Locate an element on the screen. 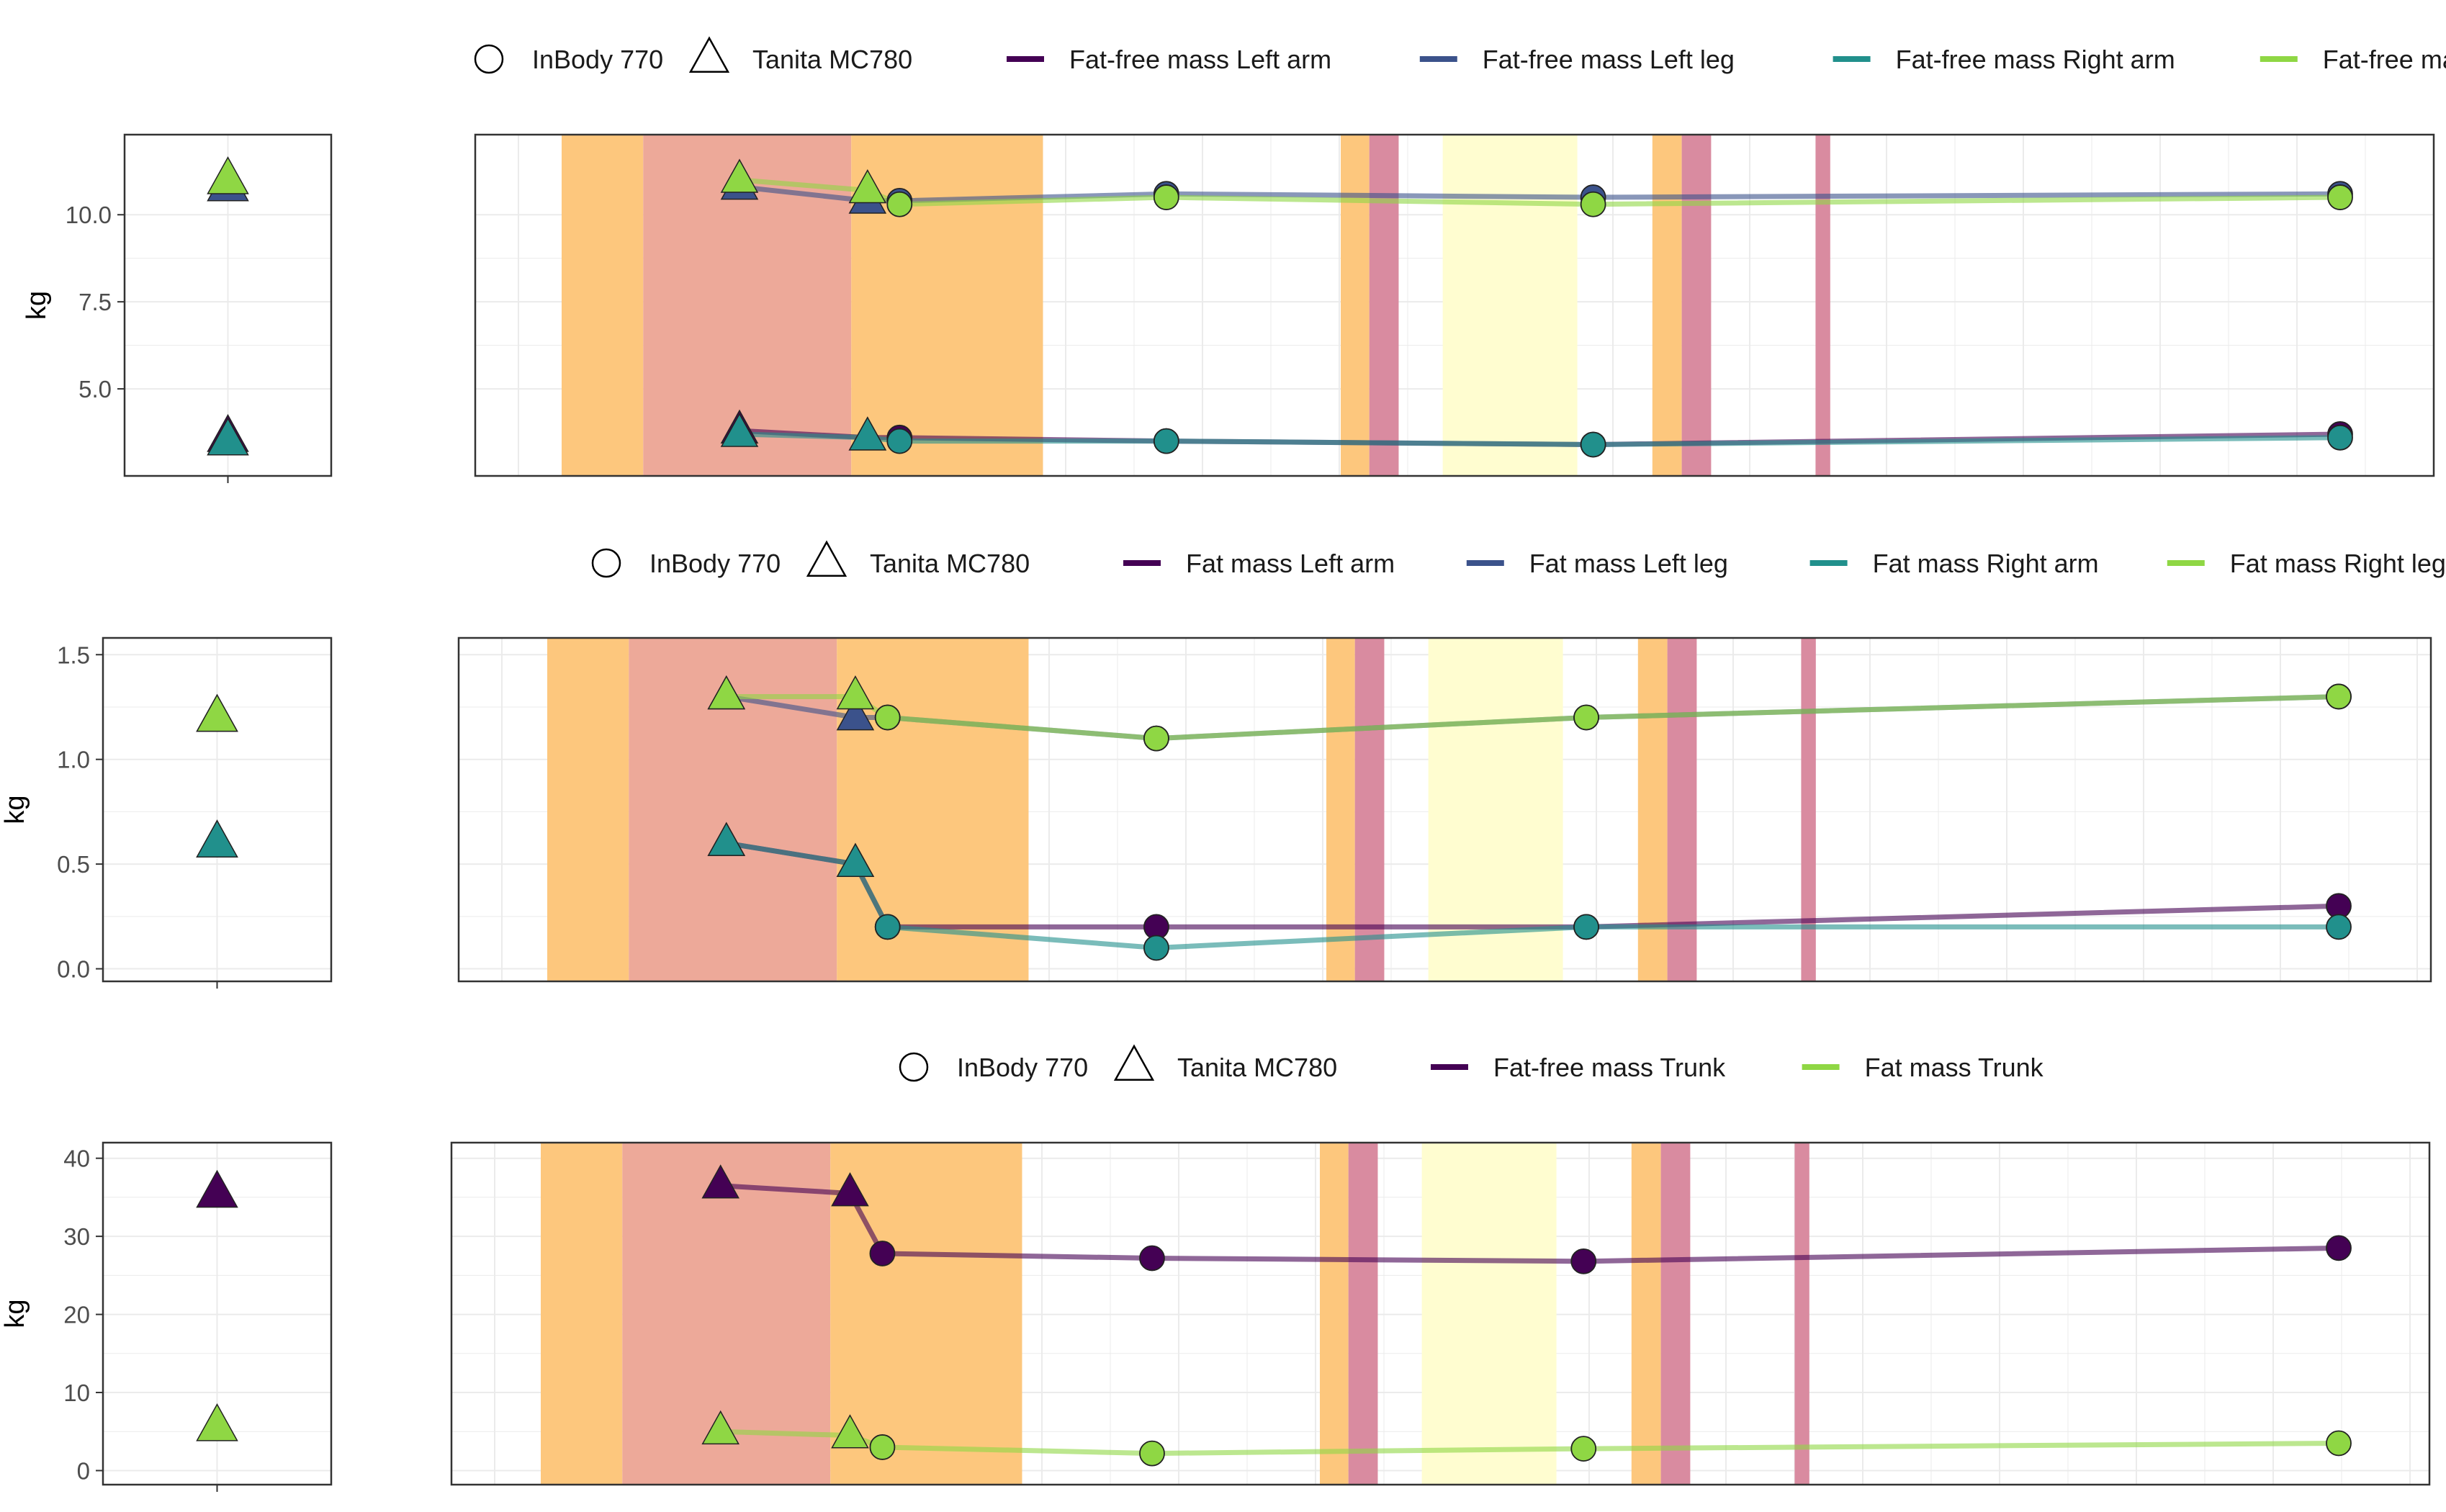  legend-label: Fat-free mass Left arm is located at coordinates (1200, 59).